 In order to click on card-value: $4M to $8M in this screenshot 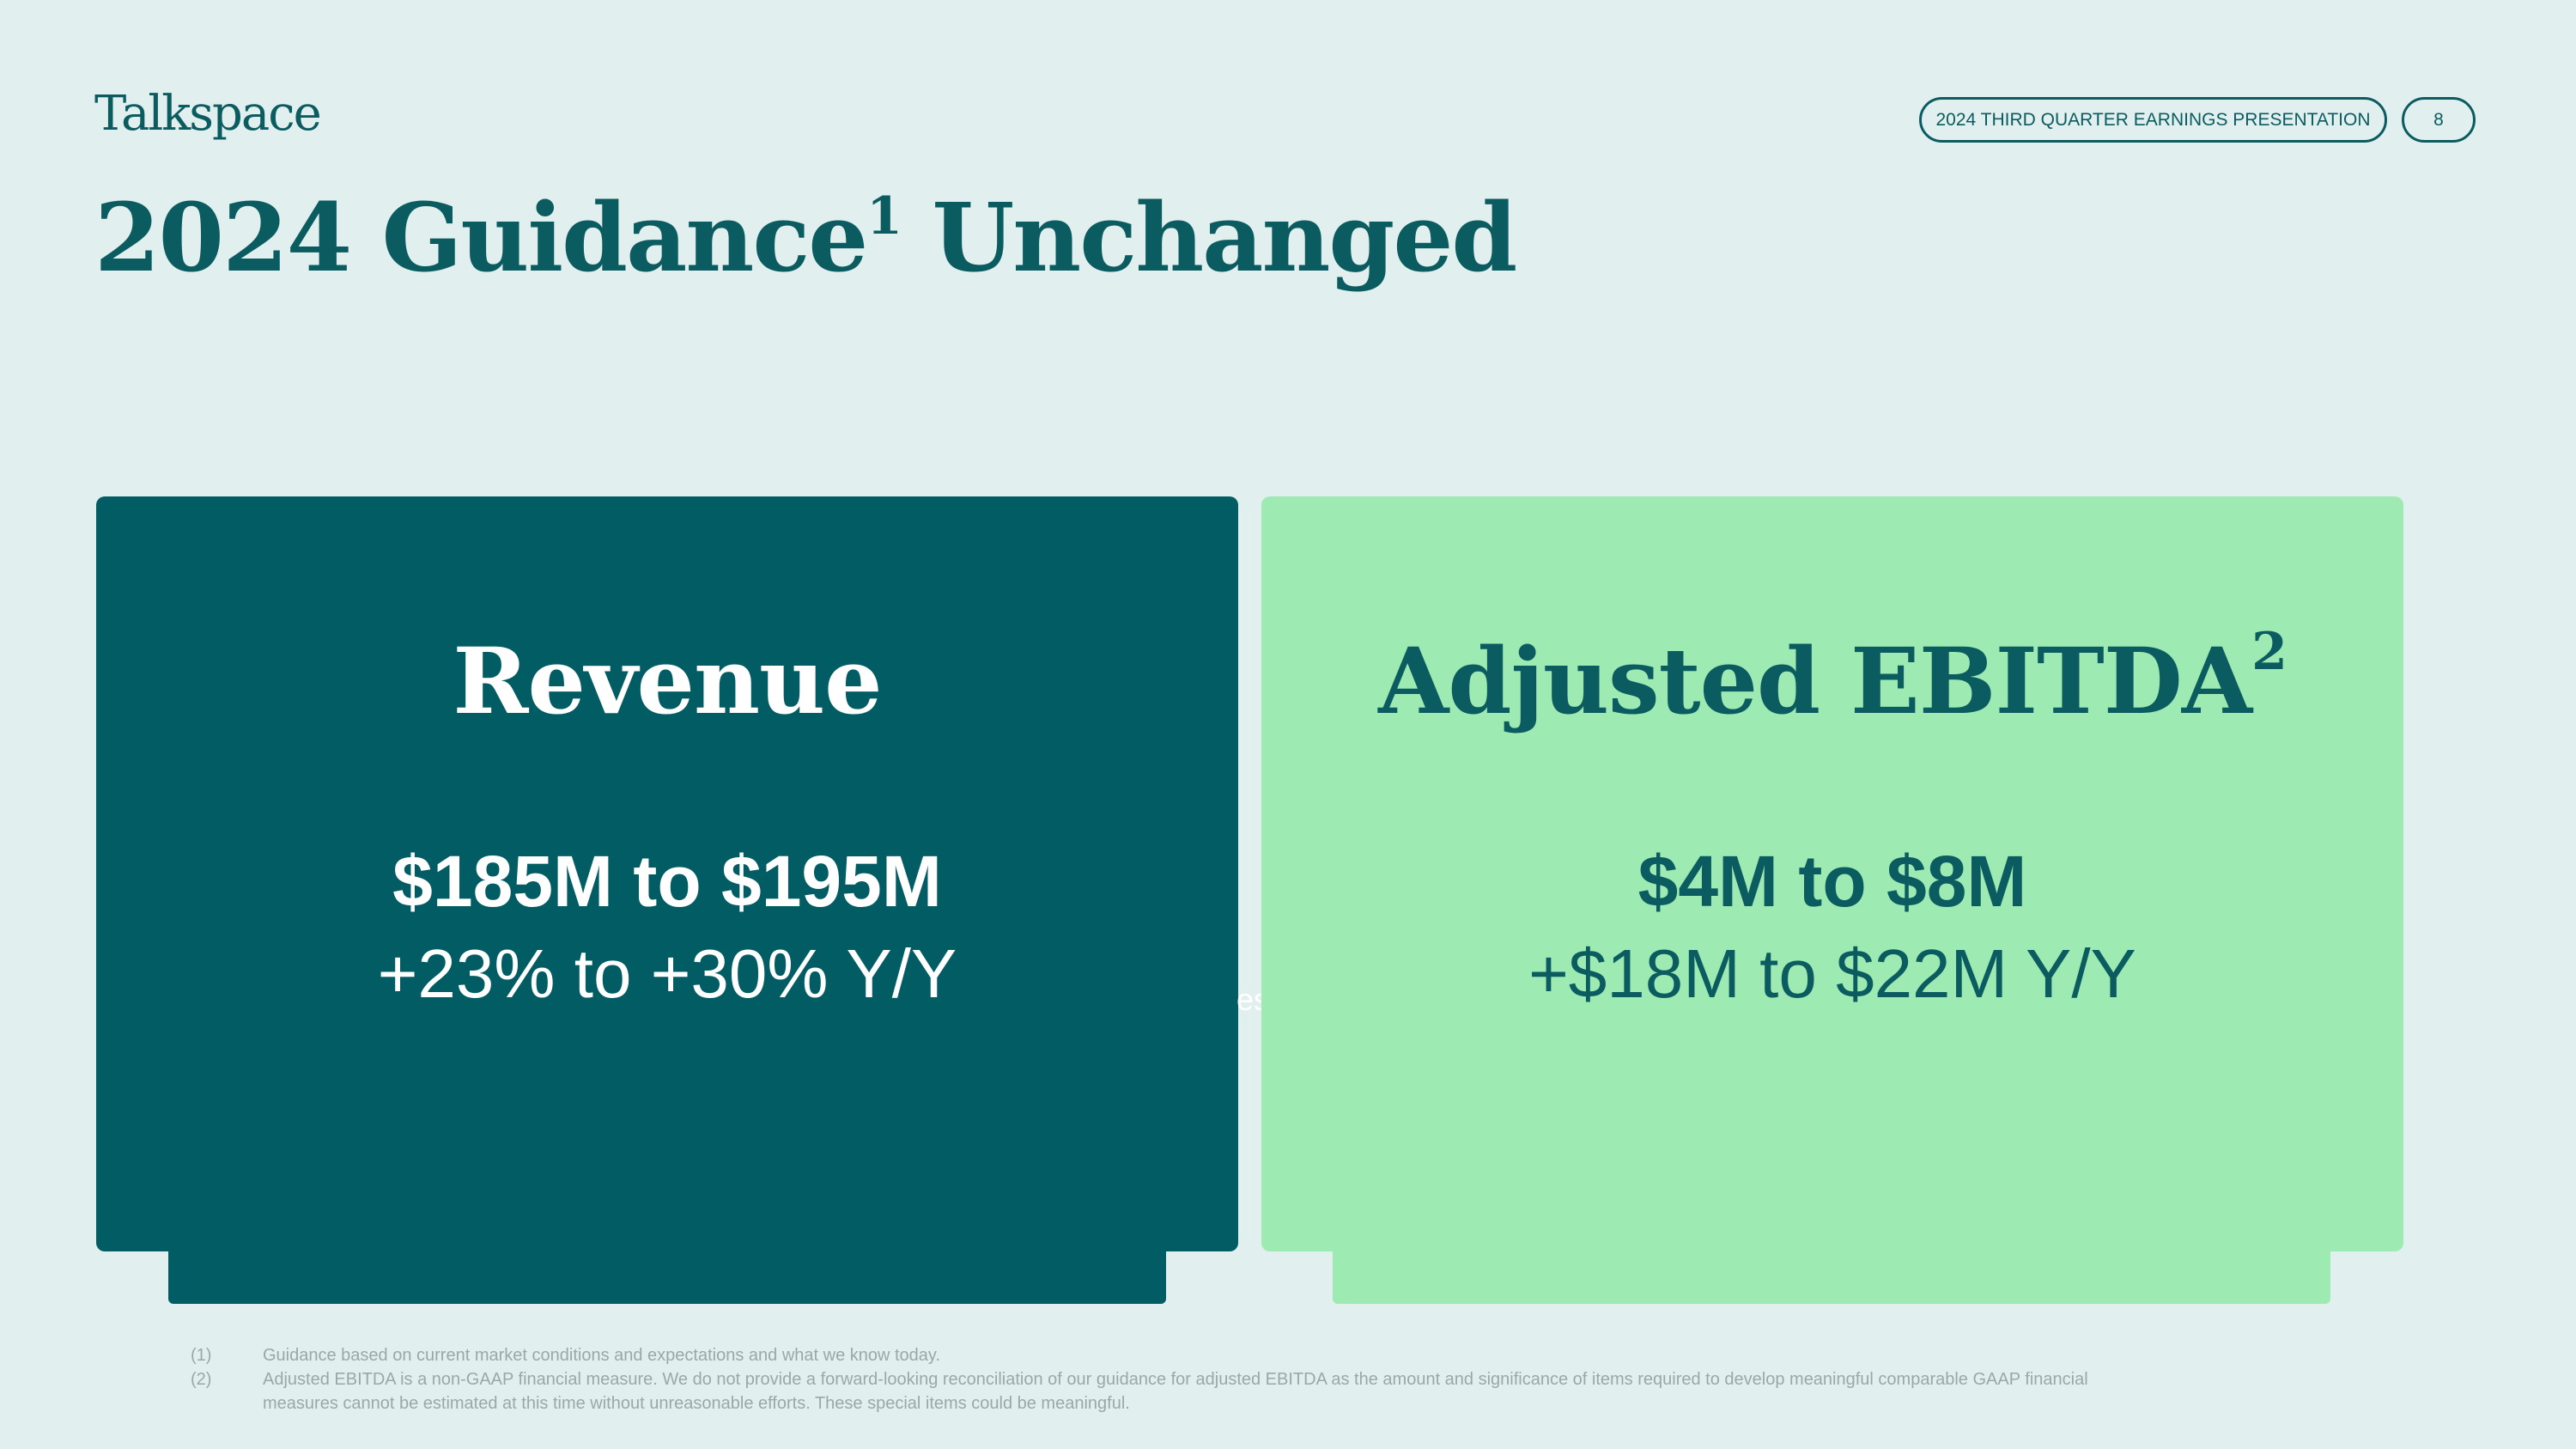, I will do `click(1832, 881)`.